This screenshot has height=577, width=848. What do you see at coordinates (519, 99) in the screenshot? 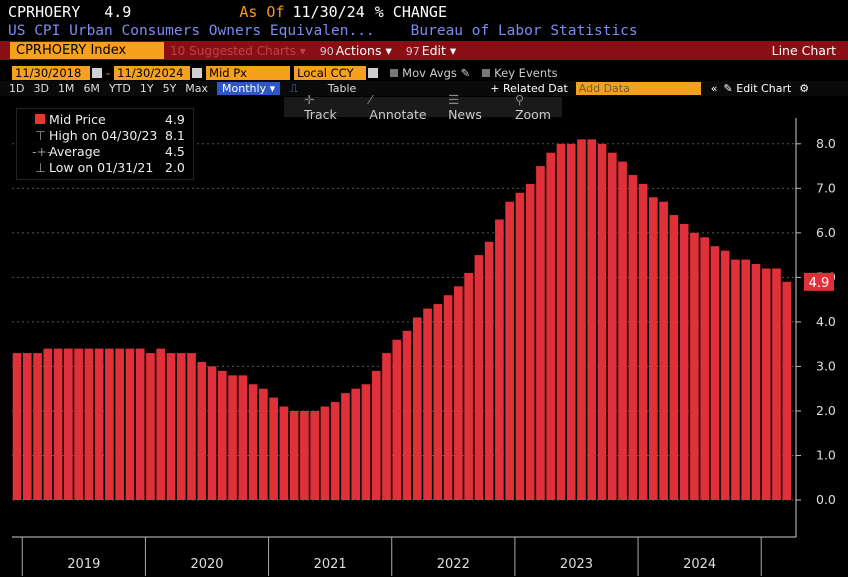
I see `magnifier-icon: ⚲` at bounding box center [519, 99].